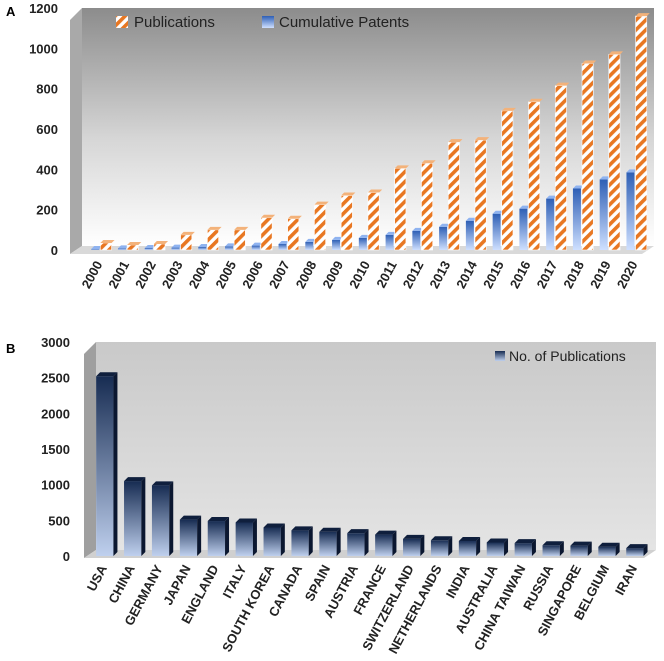 The height and width of the screenshot is (661, 664). What do you see at coordinates (172, 274) in the screenshot?
I see `panel-a-x-tick-label: 2003` at bounding box center [172, 274].